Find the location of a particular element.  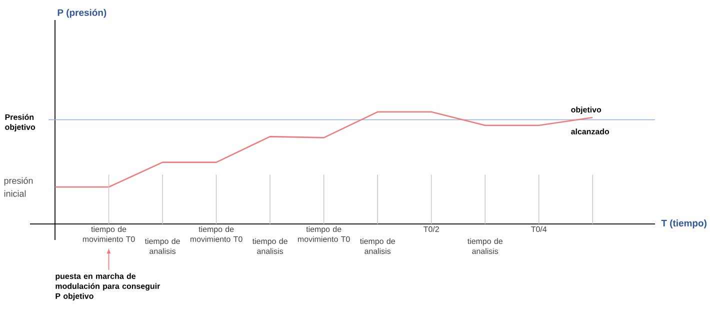

text: P (presión) is located at coordinates (82, 13).